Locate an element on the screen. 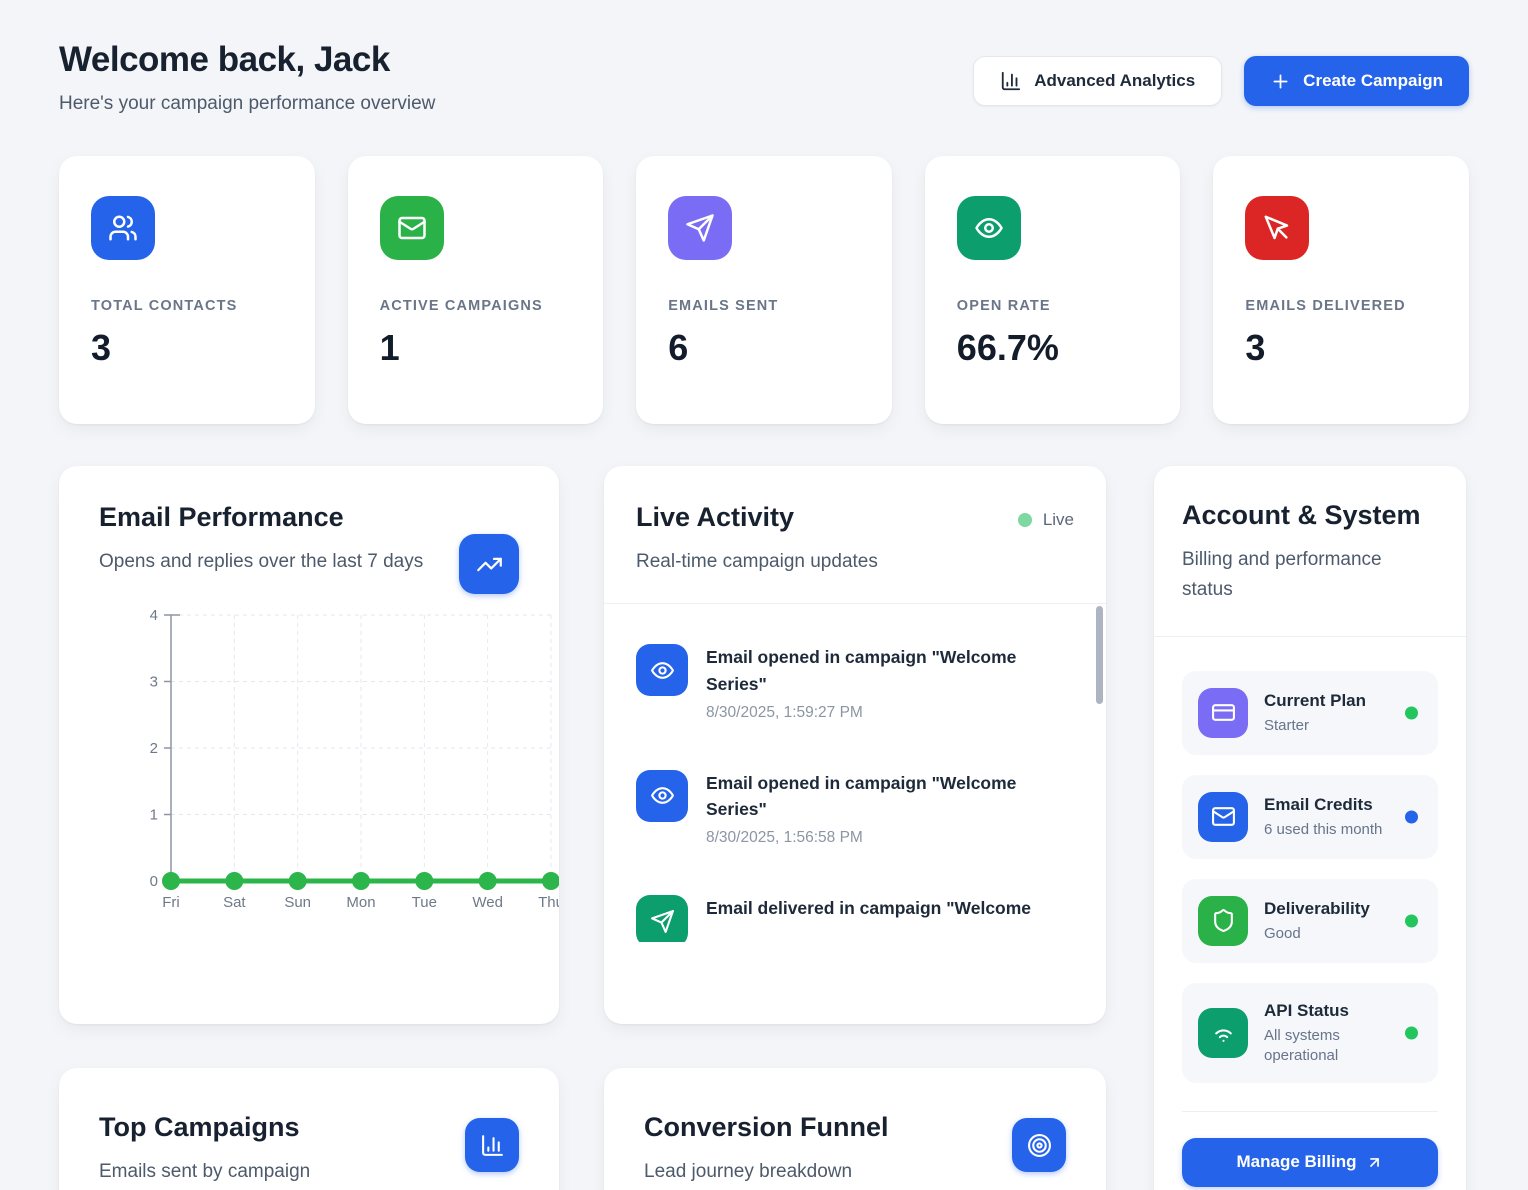 The height and width of the screenshot is (1190, 1528). credit-card-icon is located at coordinates (1223, 712).